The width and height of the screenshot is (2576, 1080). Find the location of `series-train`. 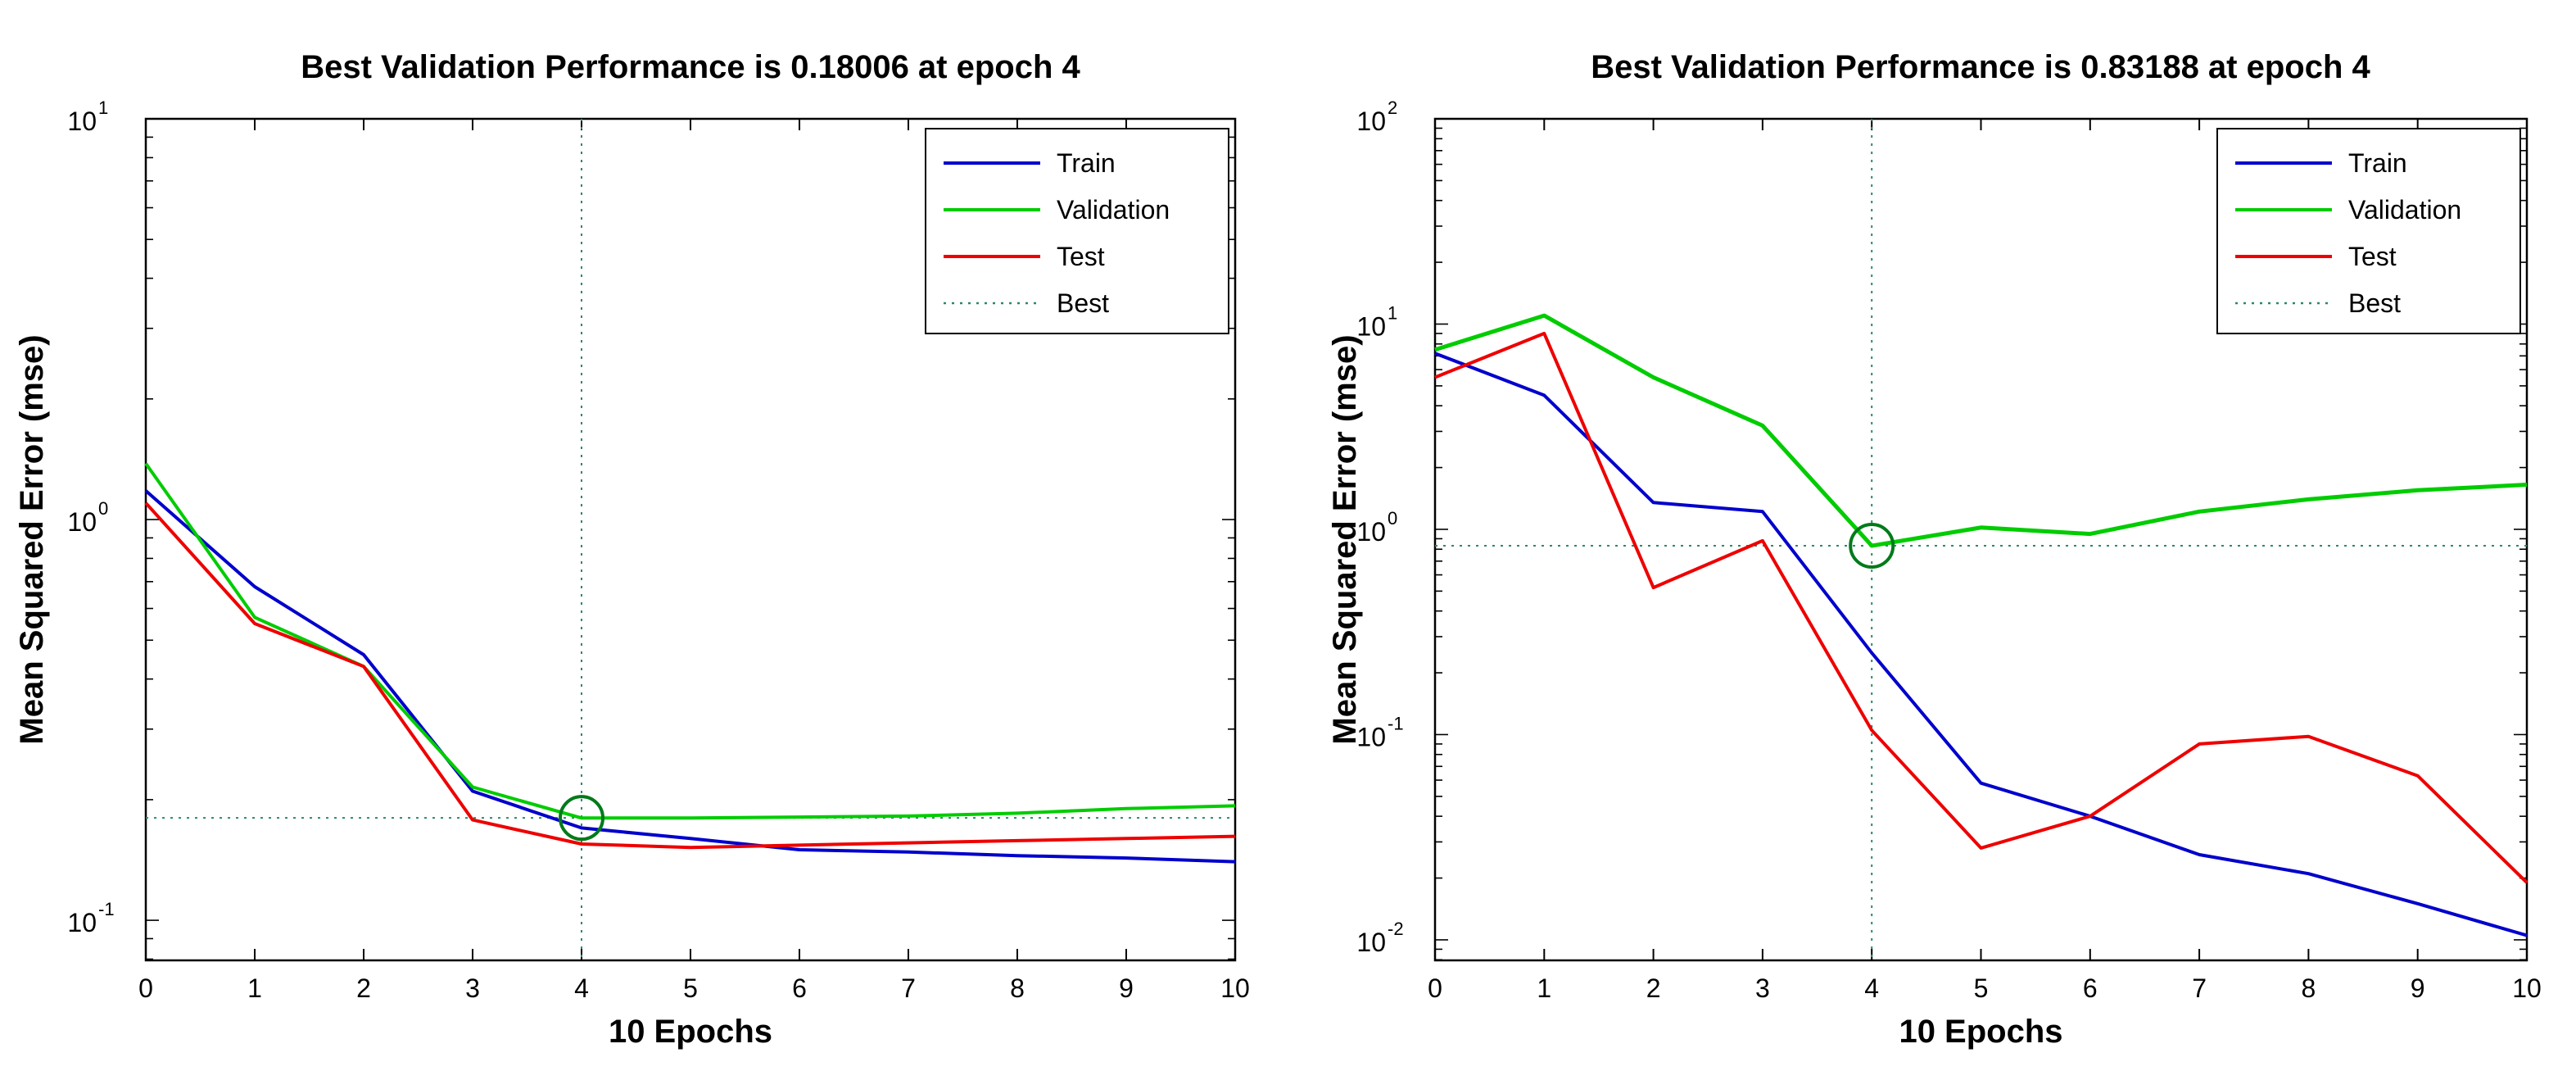

series-train is located at coordinates (690, 676).